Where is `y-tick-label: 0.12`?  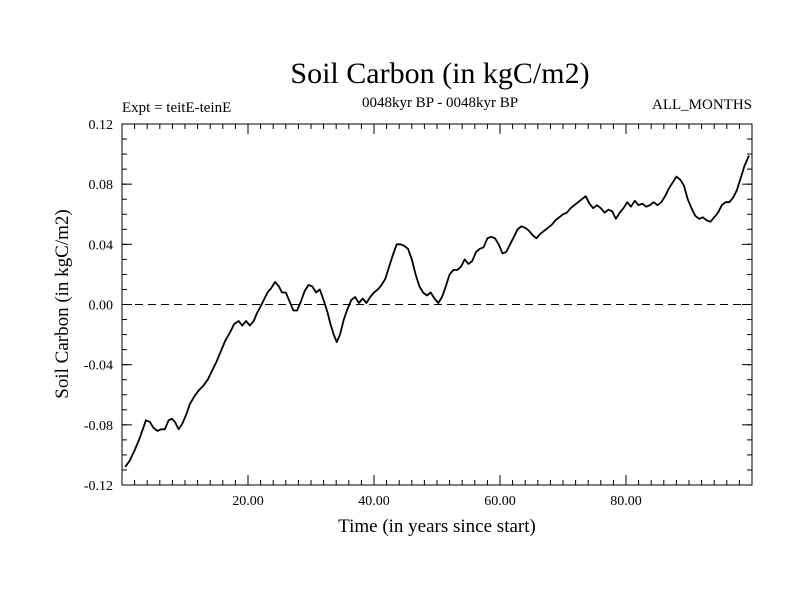 y-tick-label: 0.12 is located at coordinates (101, 125).